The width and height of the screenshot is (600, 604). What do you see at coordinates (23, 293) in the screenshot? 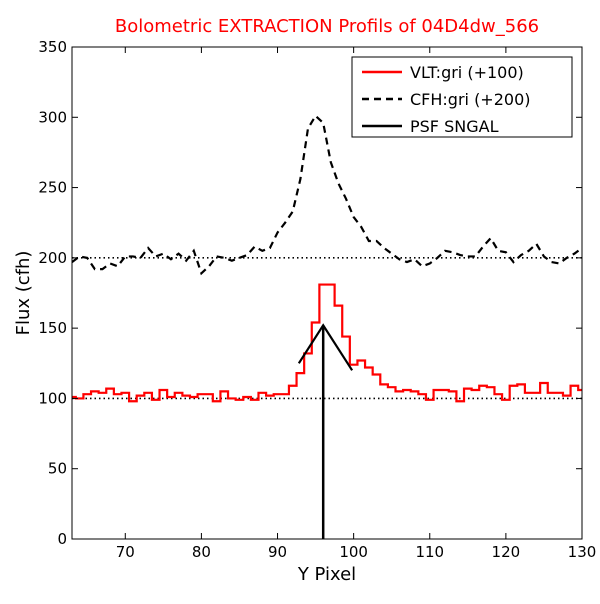
I see `y-axis-label: Flux (cfh)` at bounding box center [23, 293].